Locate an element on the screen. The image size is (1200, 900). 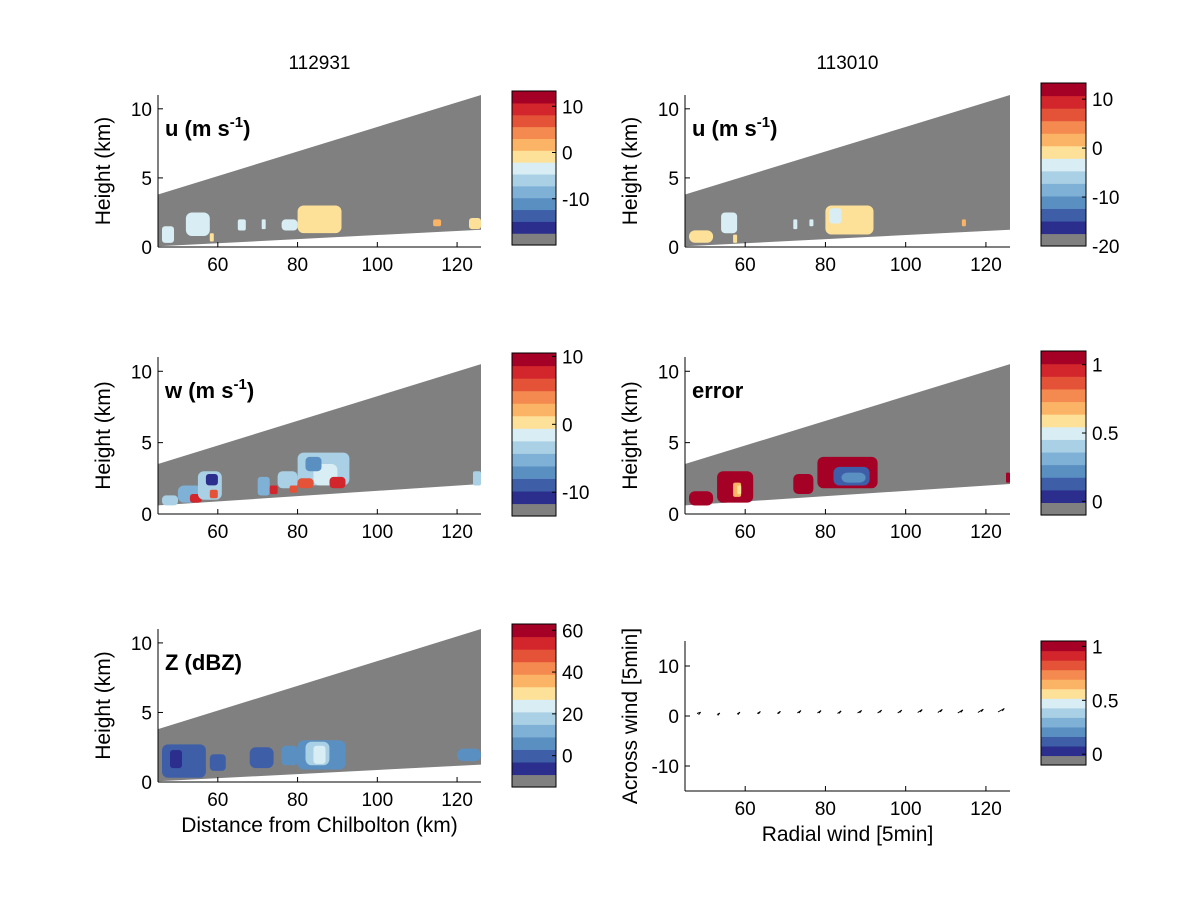
colorbar: 60 40 20 0 is located at coordinates (547, 704).